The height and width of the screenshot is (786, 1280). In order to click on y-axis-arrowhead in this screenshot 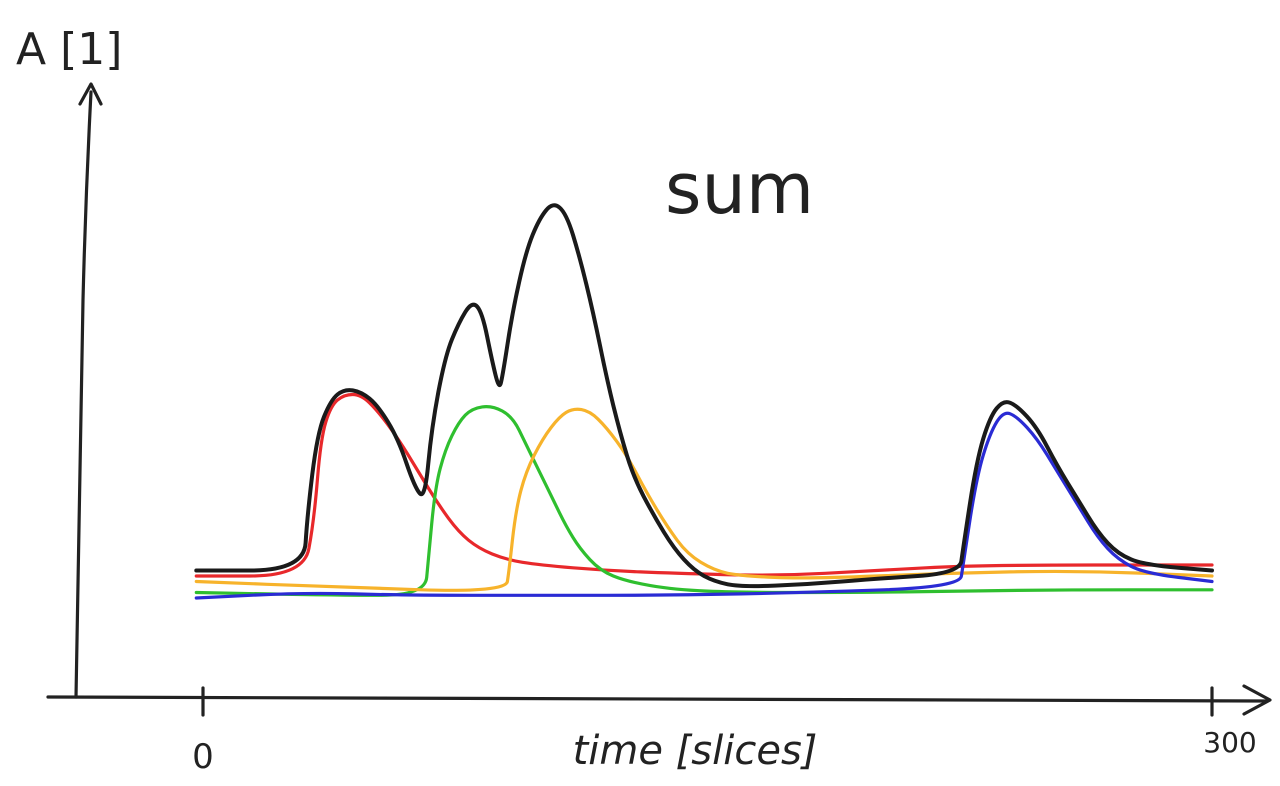, I will do `click(90, 94)`.